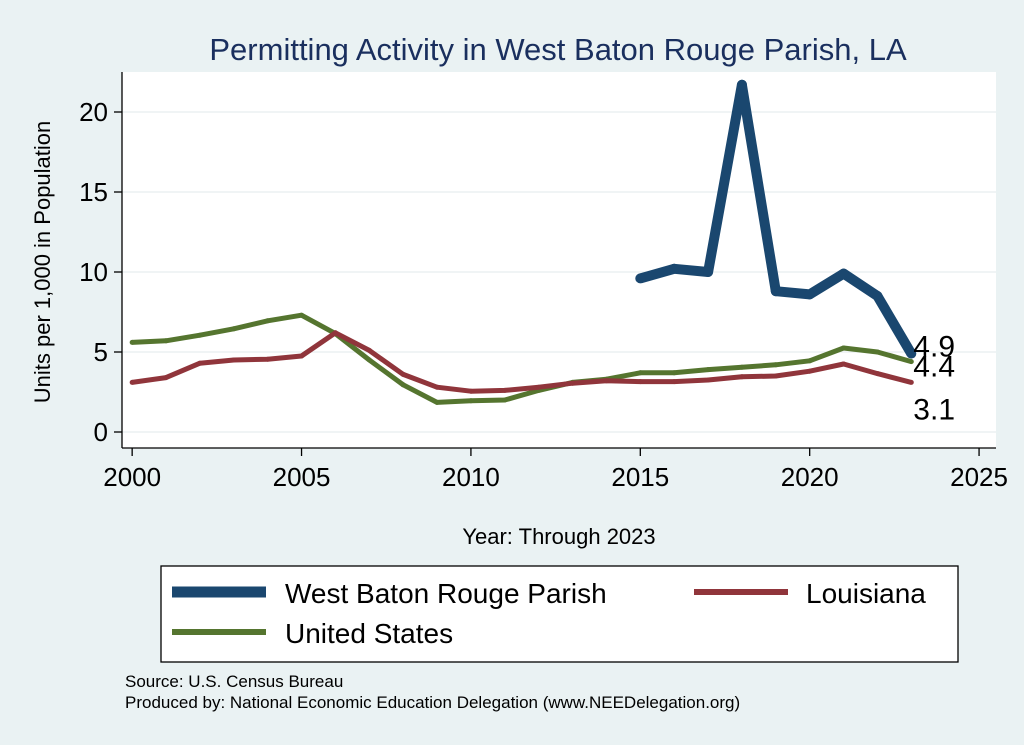  I want to click on x-axis-ticks: 2000 2005 2010 2015 2020 2025, so click(555, 470).